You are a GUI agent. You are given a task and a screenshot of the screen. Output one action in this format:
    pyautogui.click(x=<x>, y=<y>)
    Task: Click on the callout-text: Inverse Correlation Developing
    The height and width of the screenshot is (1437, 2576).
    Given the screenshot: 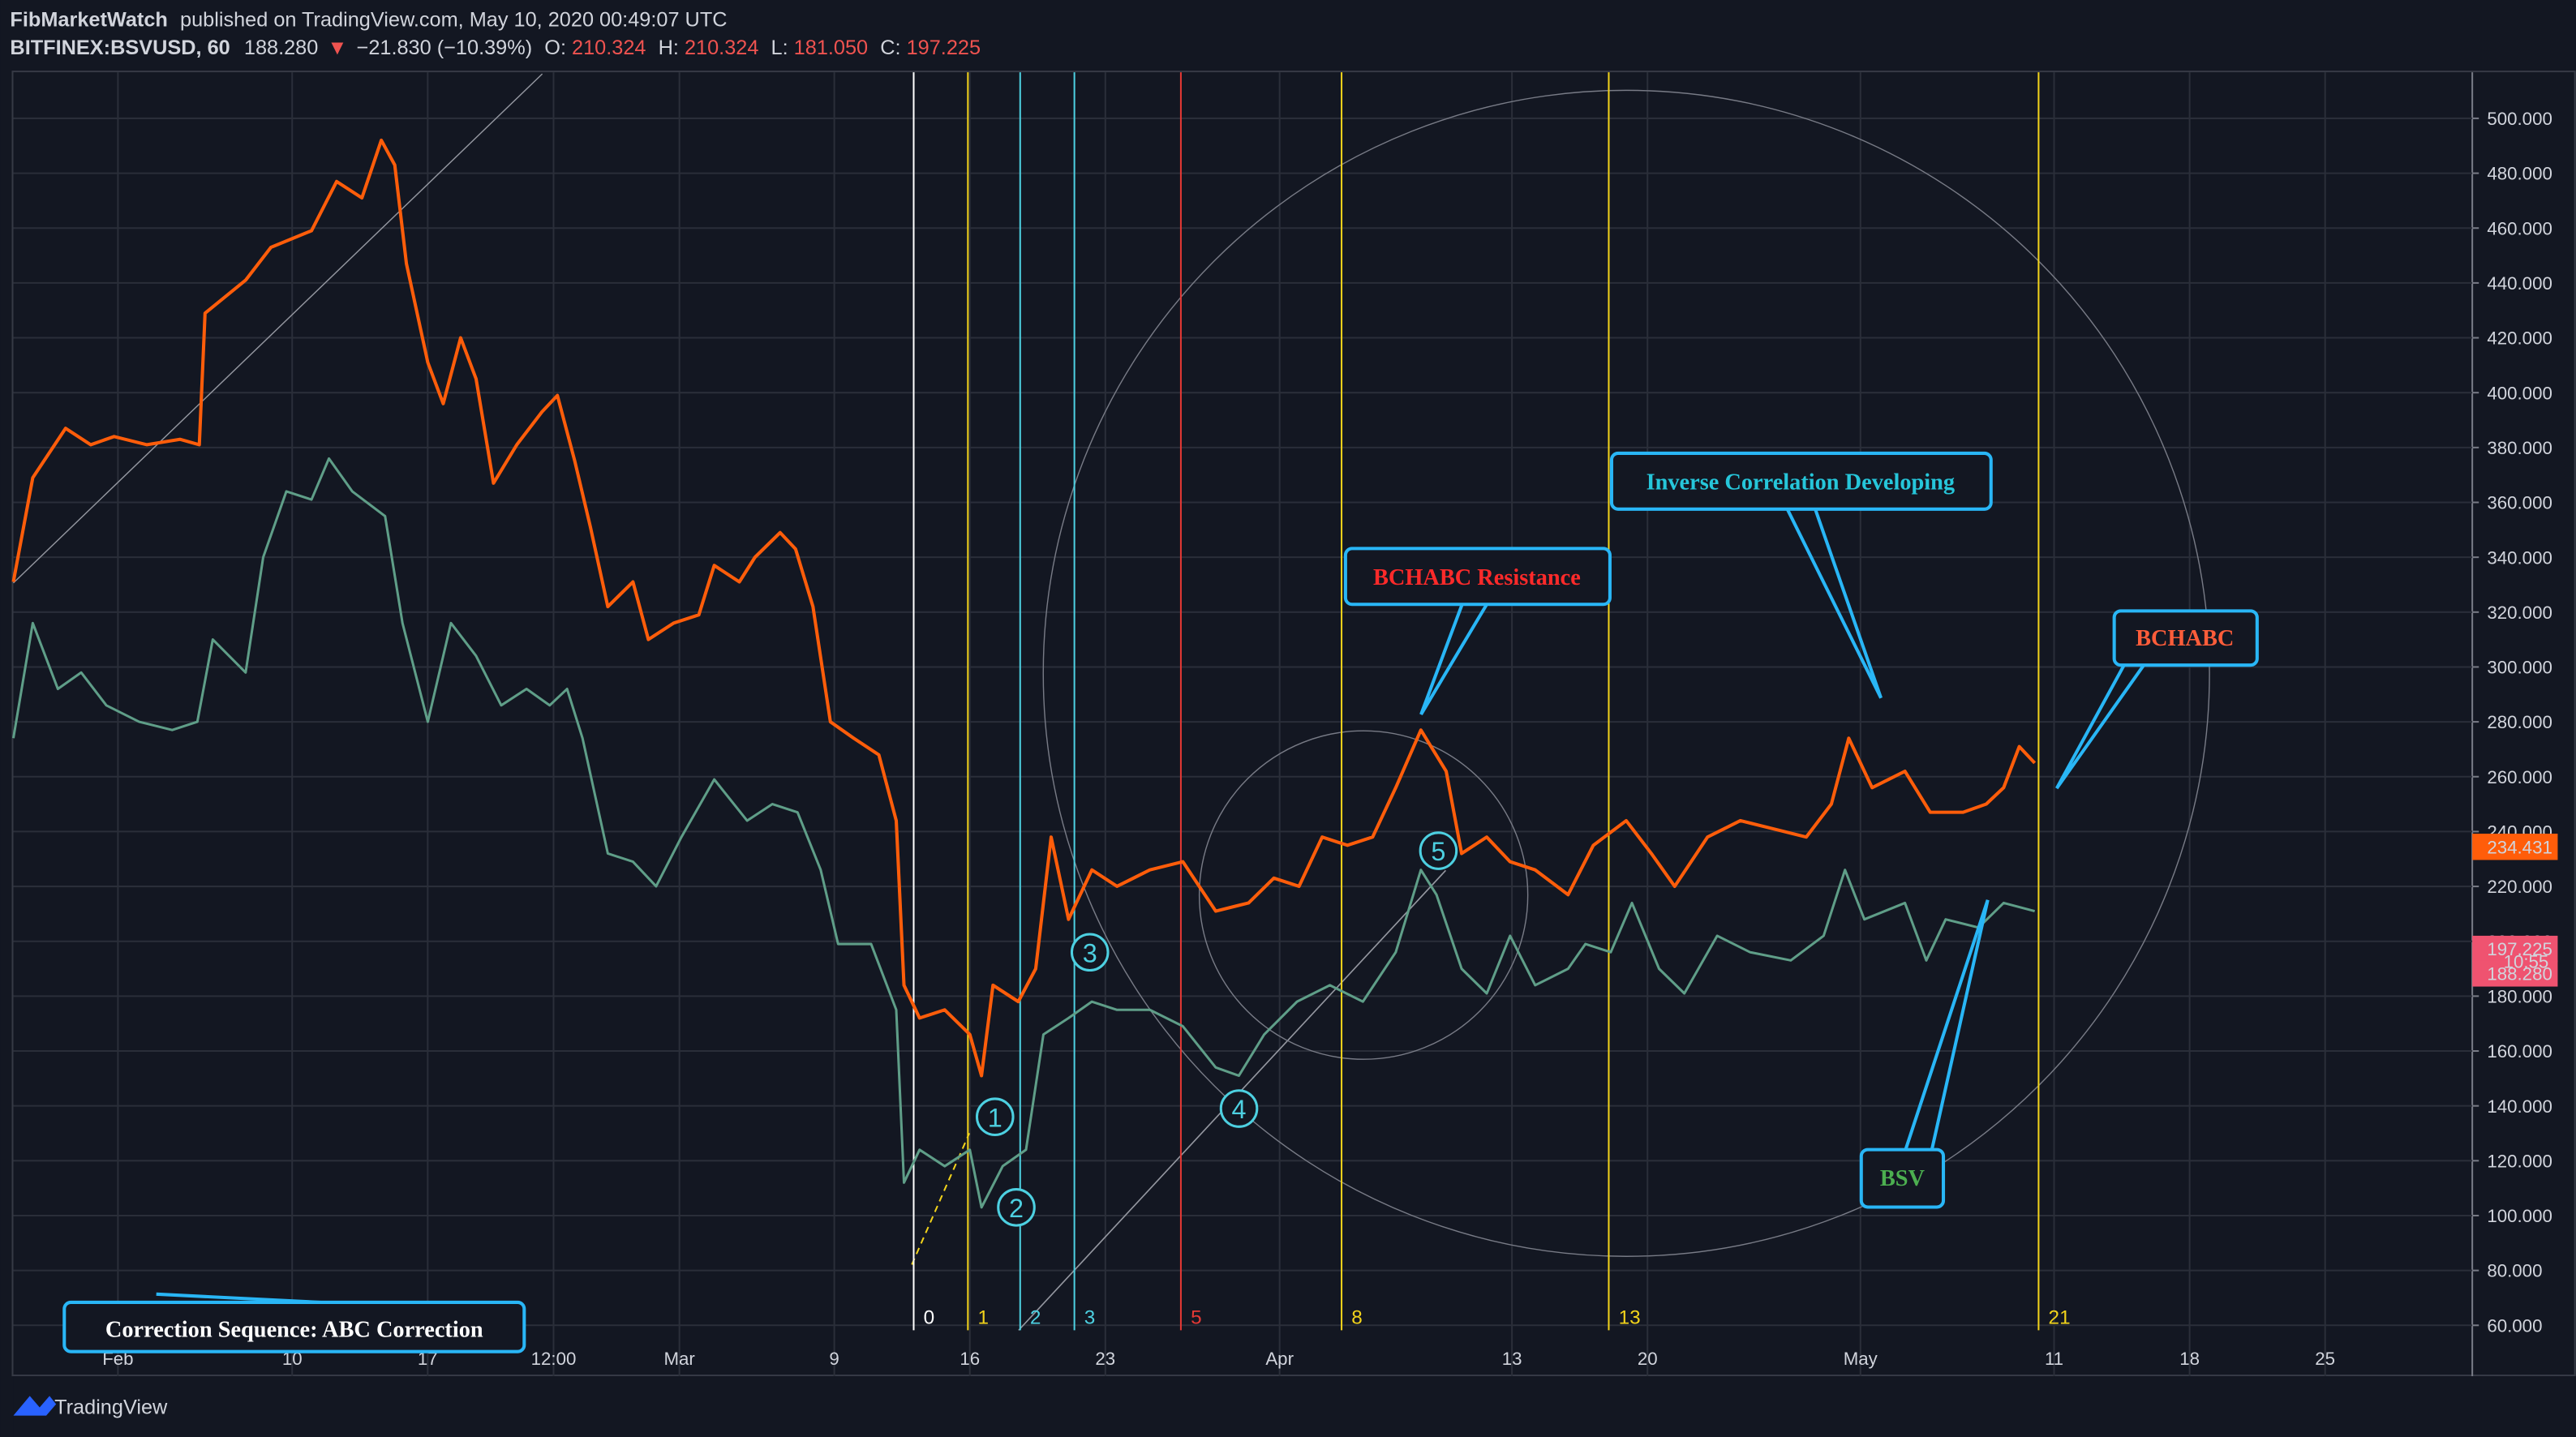 What is the action you would take?
    pyautogui.click(x=1800, y=482)
    